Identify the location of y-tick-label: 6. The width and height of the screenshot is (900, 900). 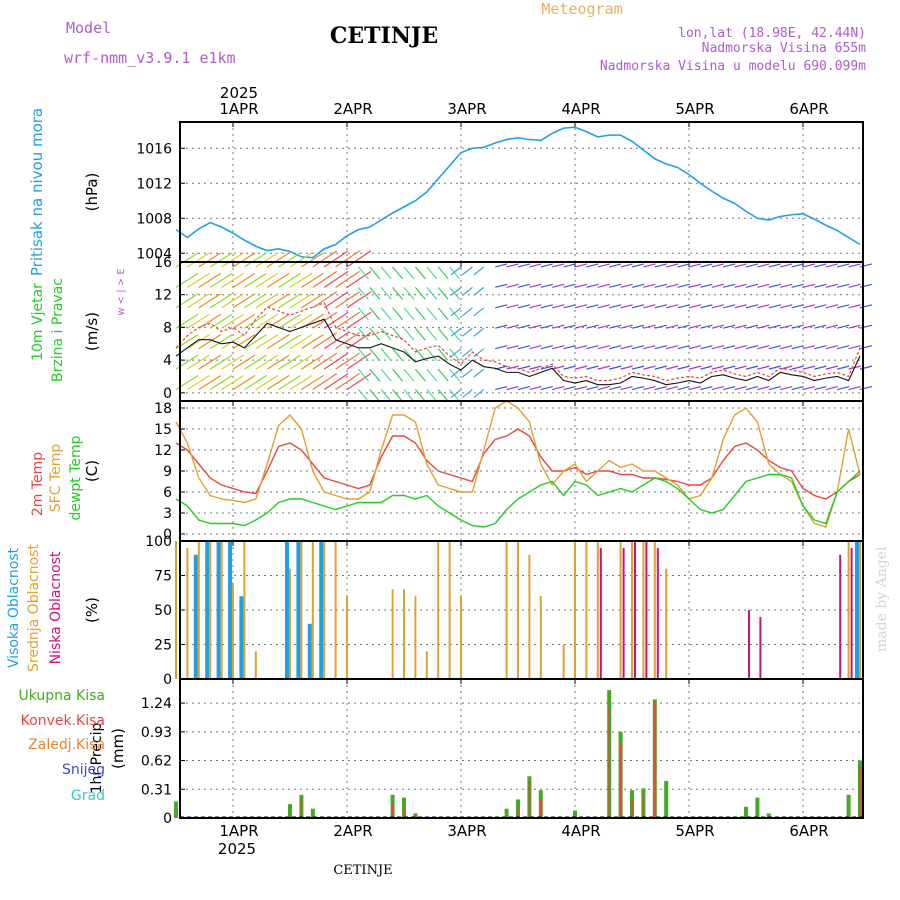
(167, 493).